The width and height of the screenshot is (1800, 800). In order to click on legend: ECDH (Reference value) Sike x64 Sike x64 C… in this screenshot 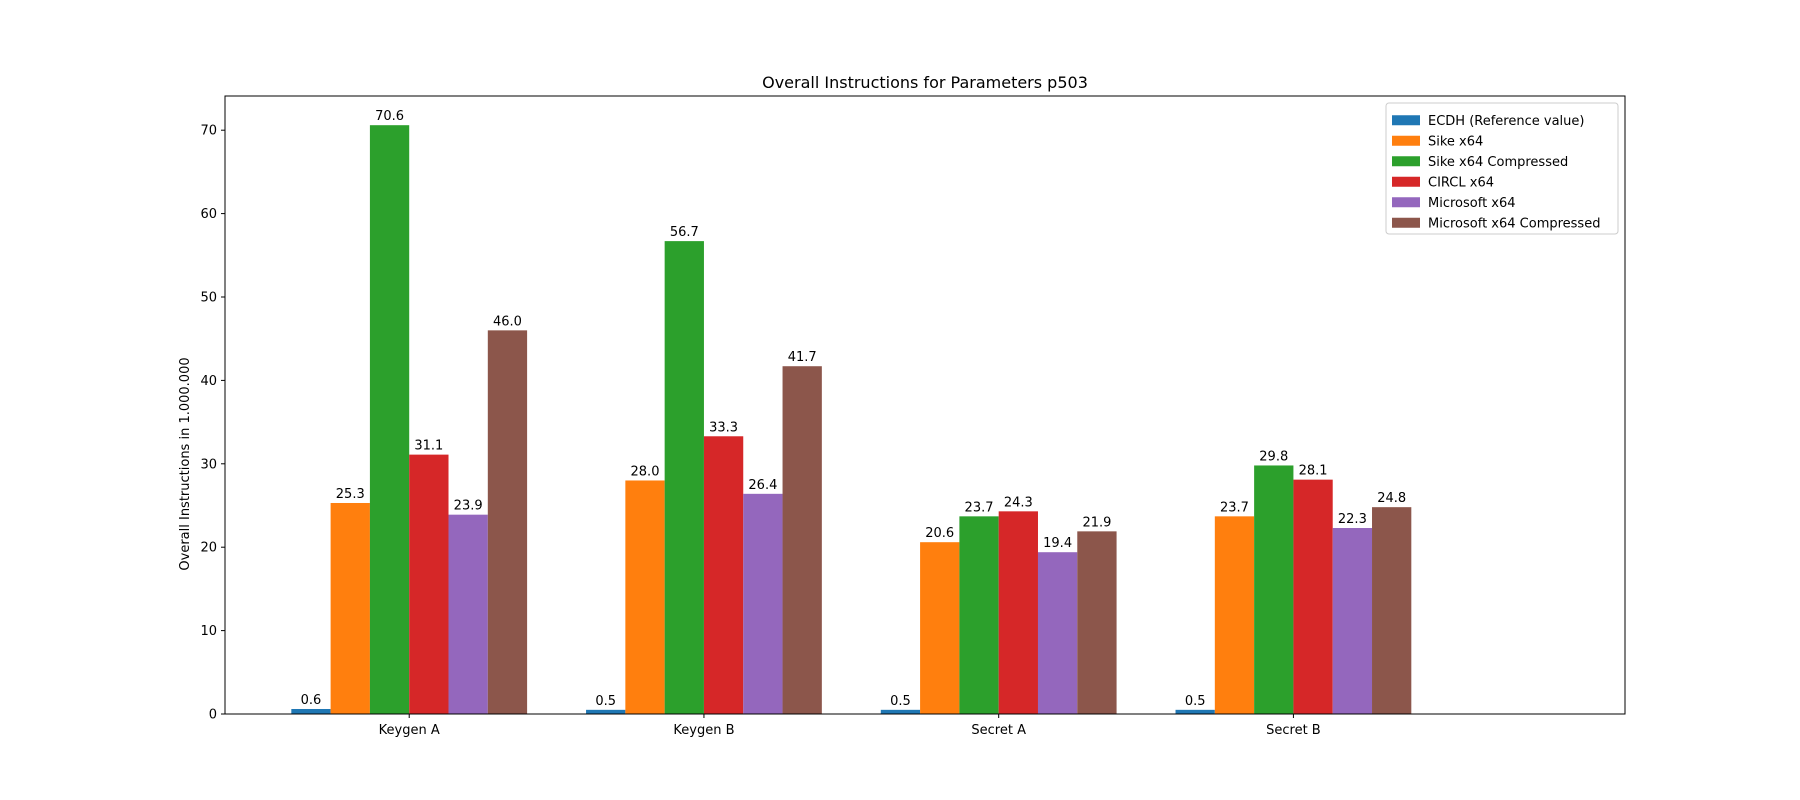, I will do `click(1502, 168)`.